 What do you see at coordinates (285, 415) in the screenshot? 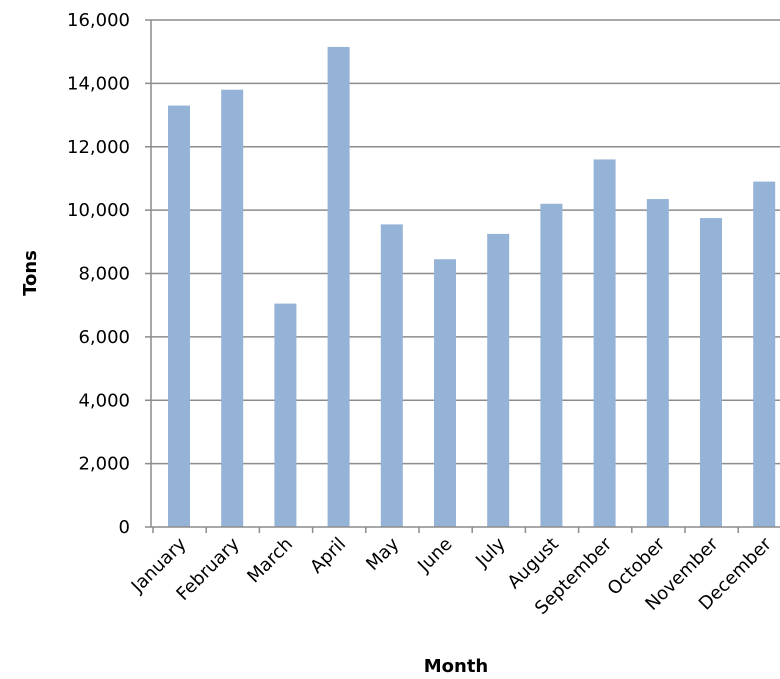
I see `bar-march` at bounding box center [285, 415].